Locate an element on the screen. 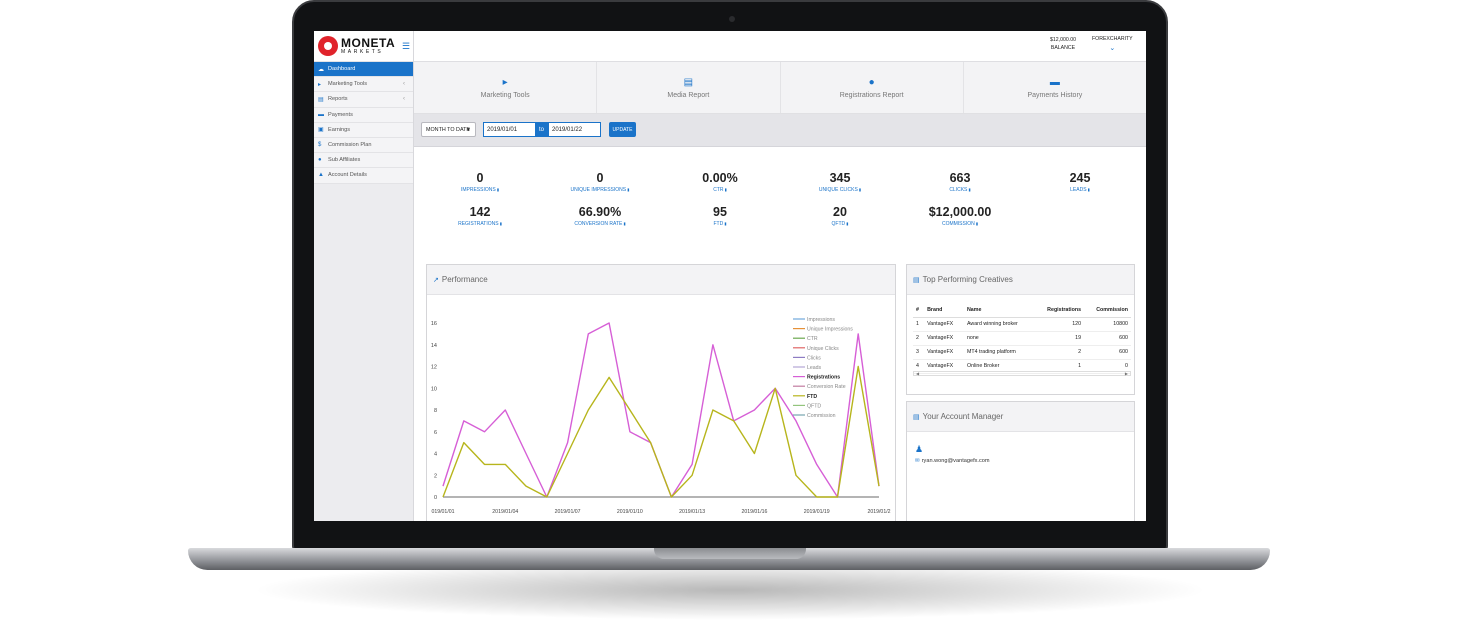  horizontal-scrollbar: ◀ ▶ is located at coordinates (1022, 373).